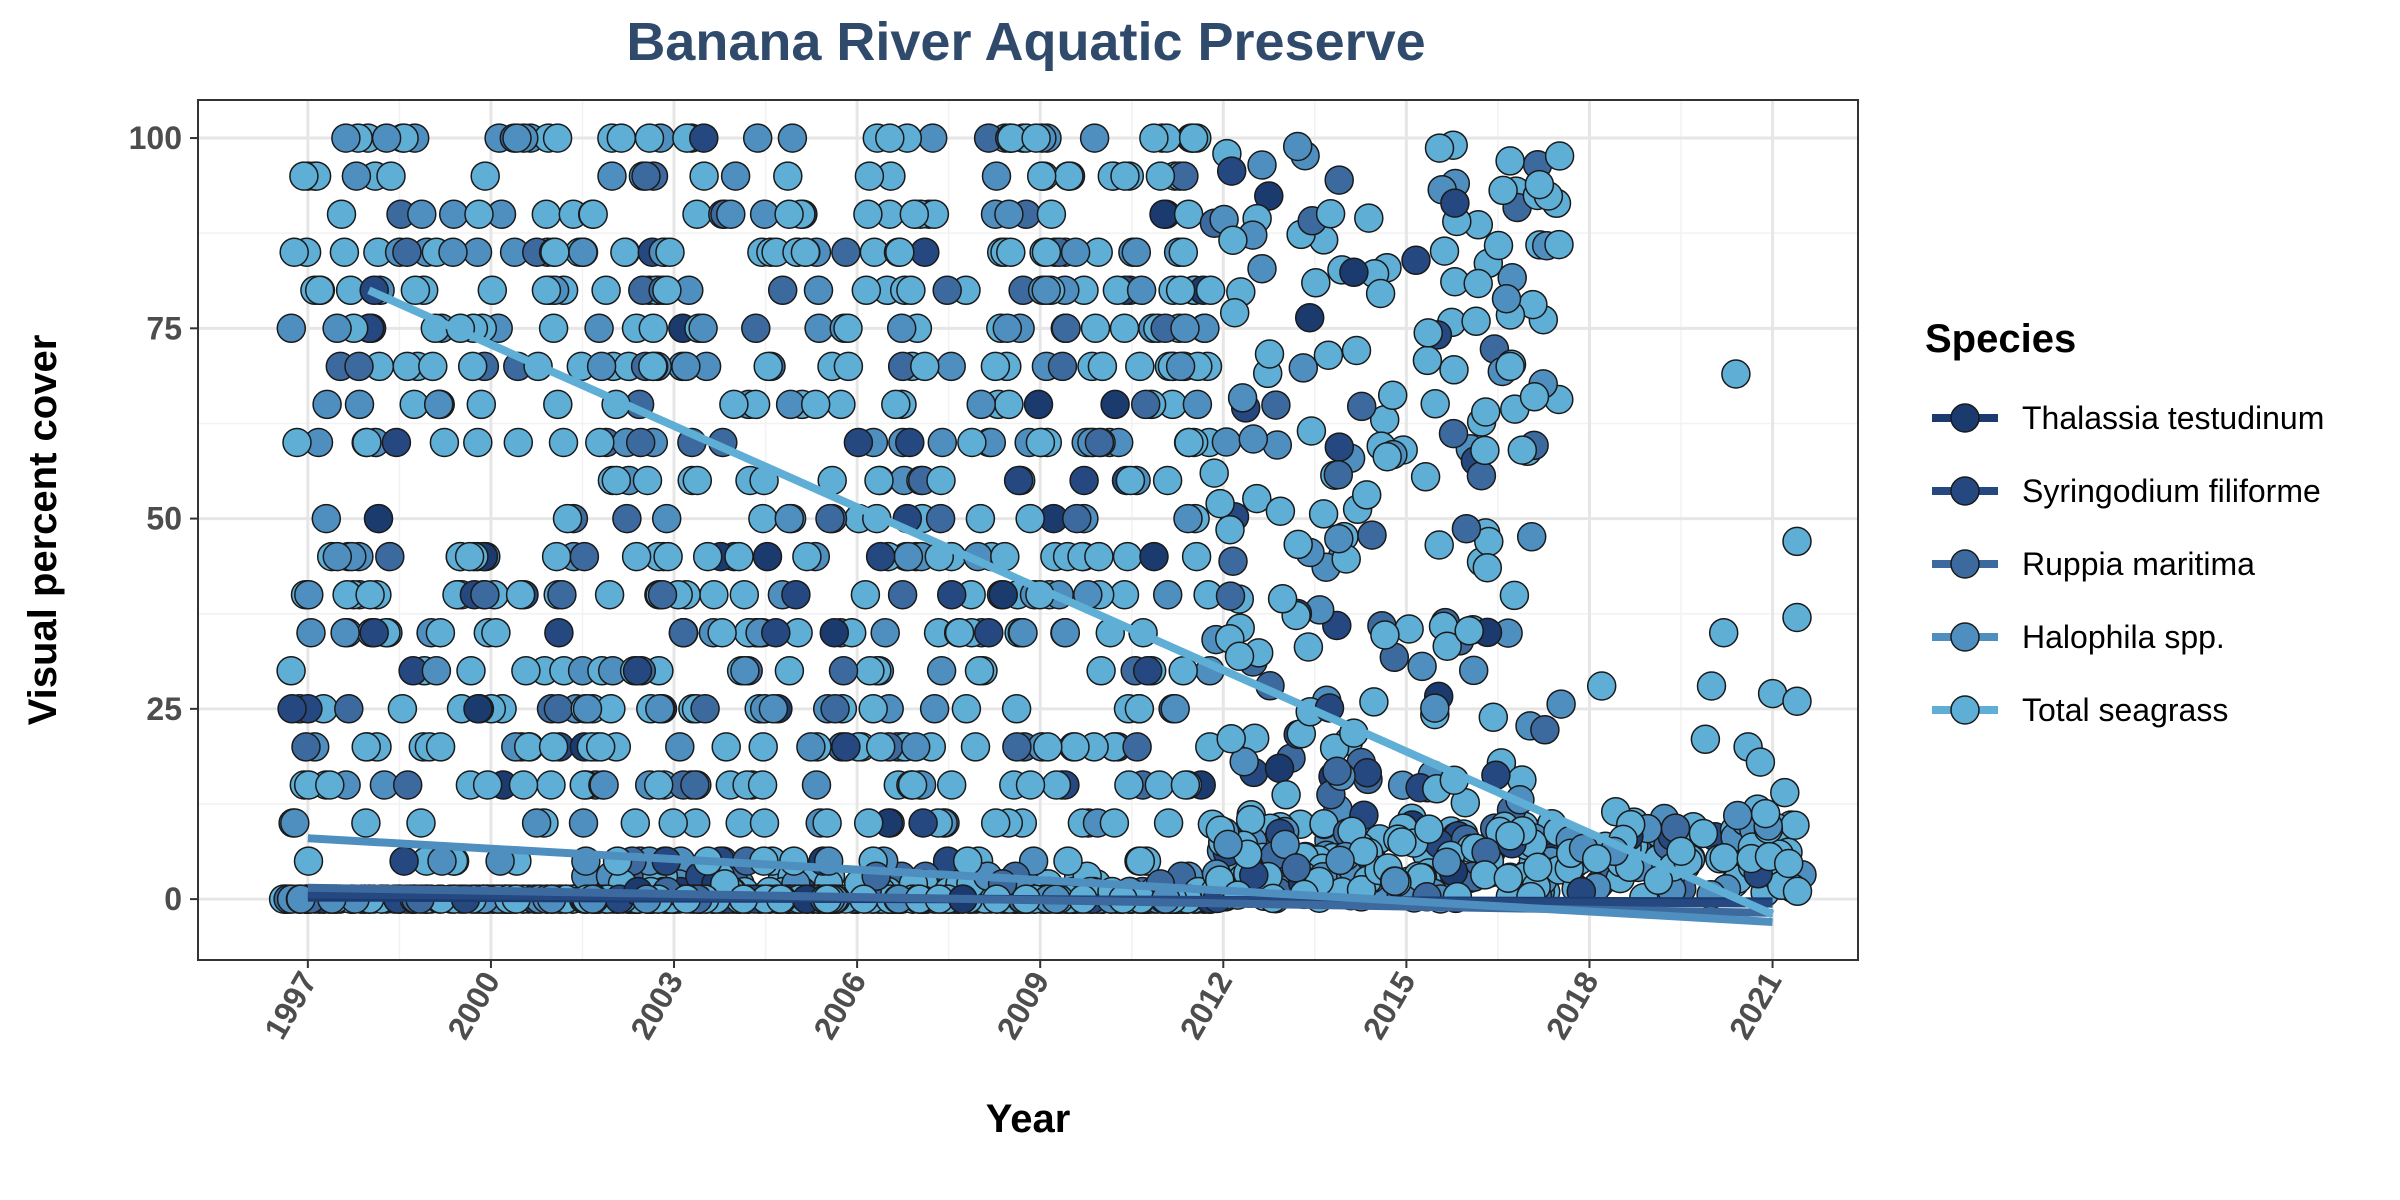  Describe the element at coordinates (164, 709) in the screenshot. I see `y-tick-label: 25` at that location.